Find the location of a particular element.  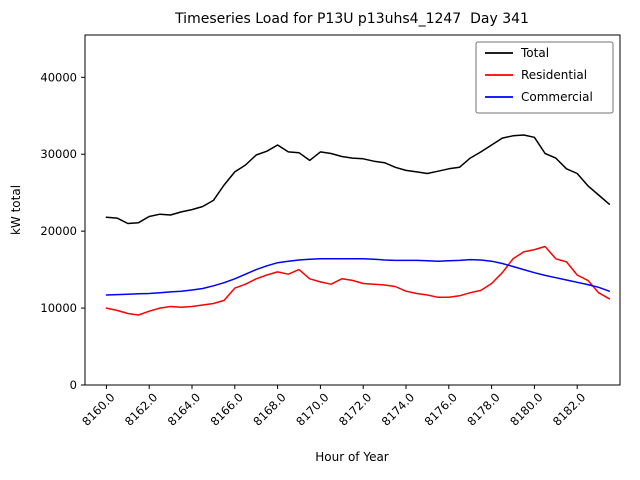

y-tick-label: 30000 is located at coordinates (58, 154).